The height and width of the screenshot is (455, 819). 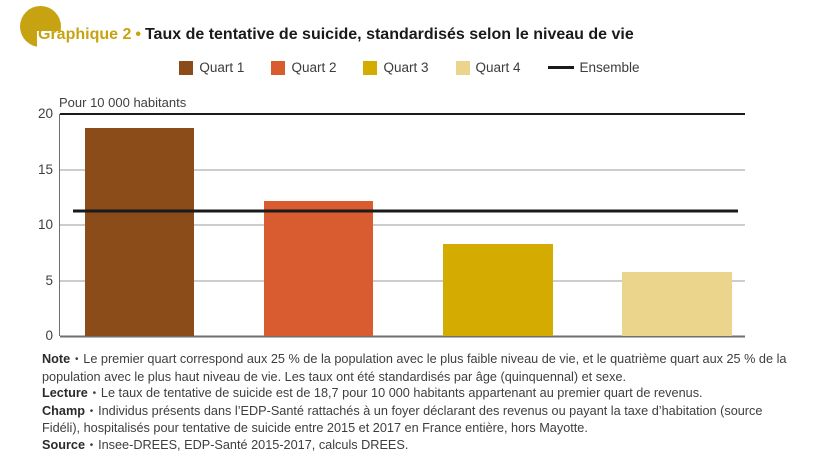 I want to click on legend-item-quart-1: Quart 1, so click(x=211, y=67).